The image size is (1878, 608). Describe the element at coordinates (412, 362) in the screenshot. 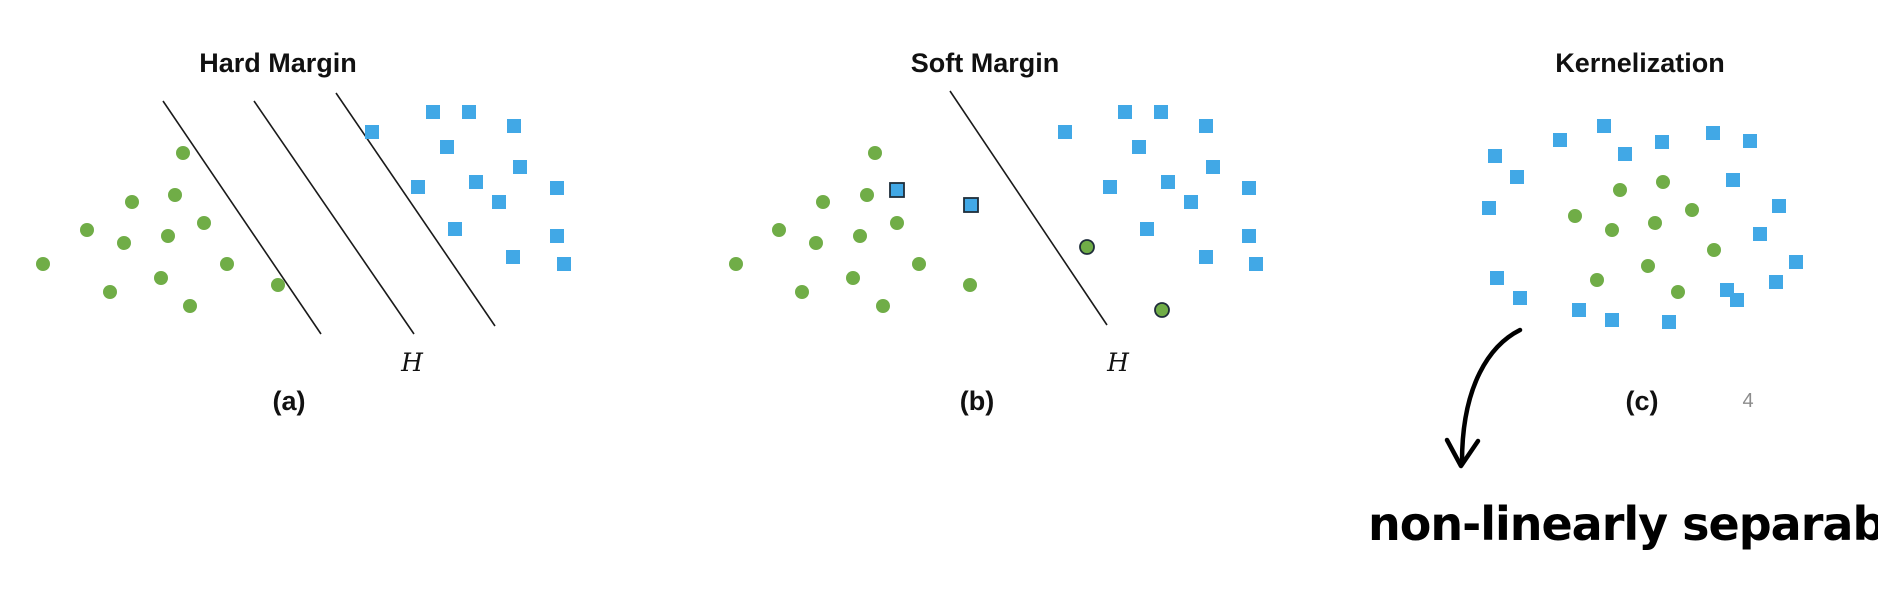

I see `panel-a-h-label: H` at that location.